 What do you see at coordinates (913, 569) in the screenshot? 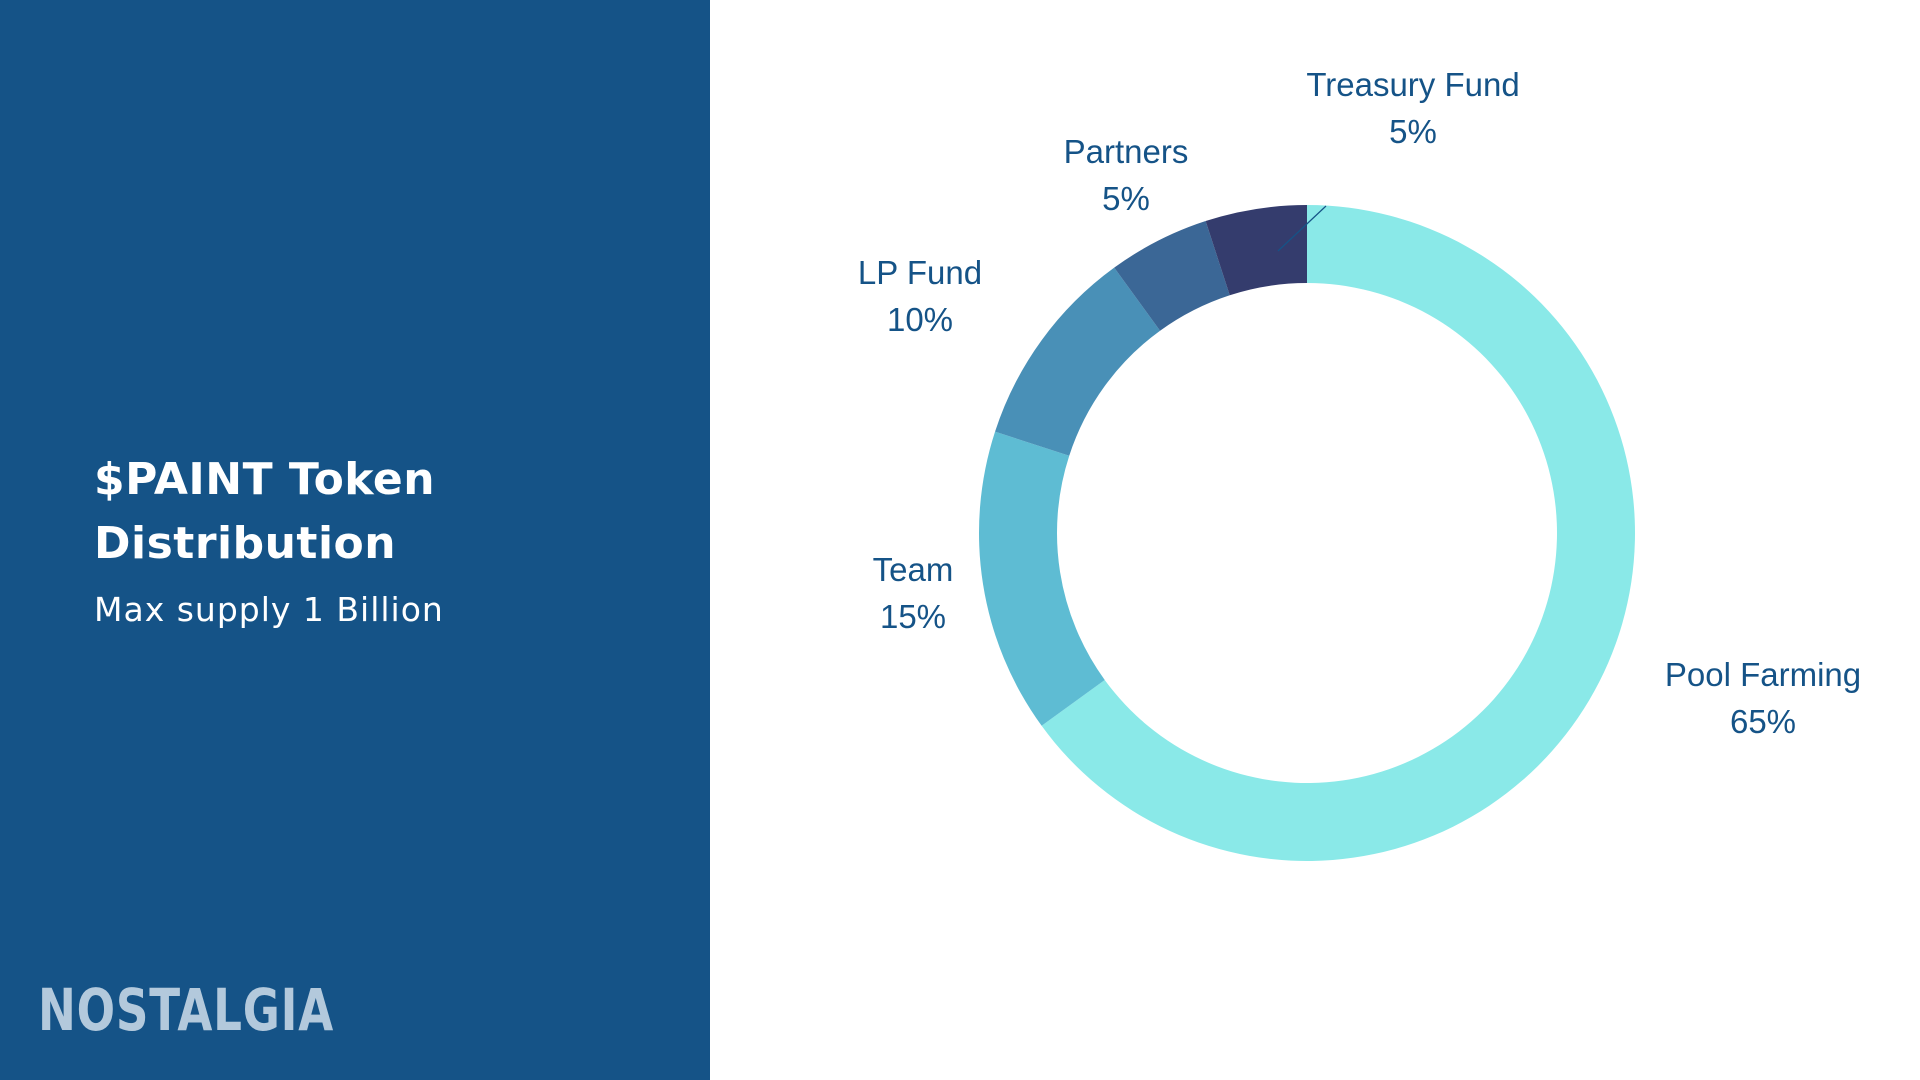
I see `slice-label-team: Team` at bounding box center [913, 569].